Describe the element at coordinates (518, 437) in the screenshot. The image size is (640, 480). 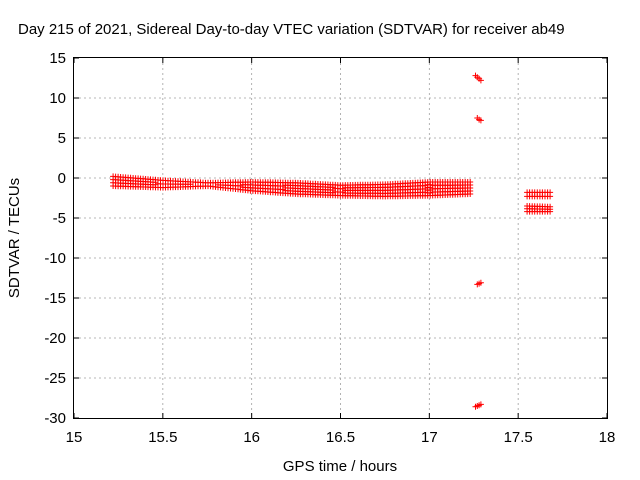
I see `x-tick-label: 17.5` at that location.